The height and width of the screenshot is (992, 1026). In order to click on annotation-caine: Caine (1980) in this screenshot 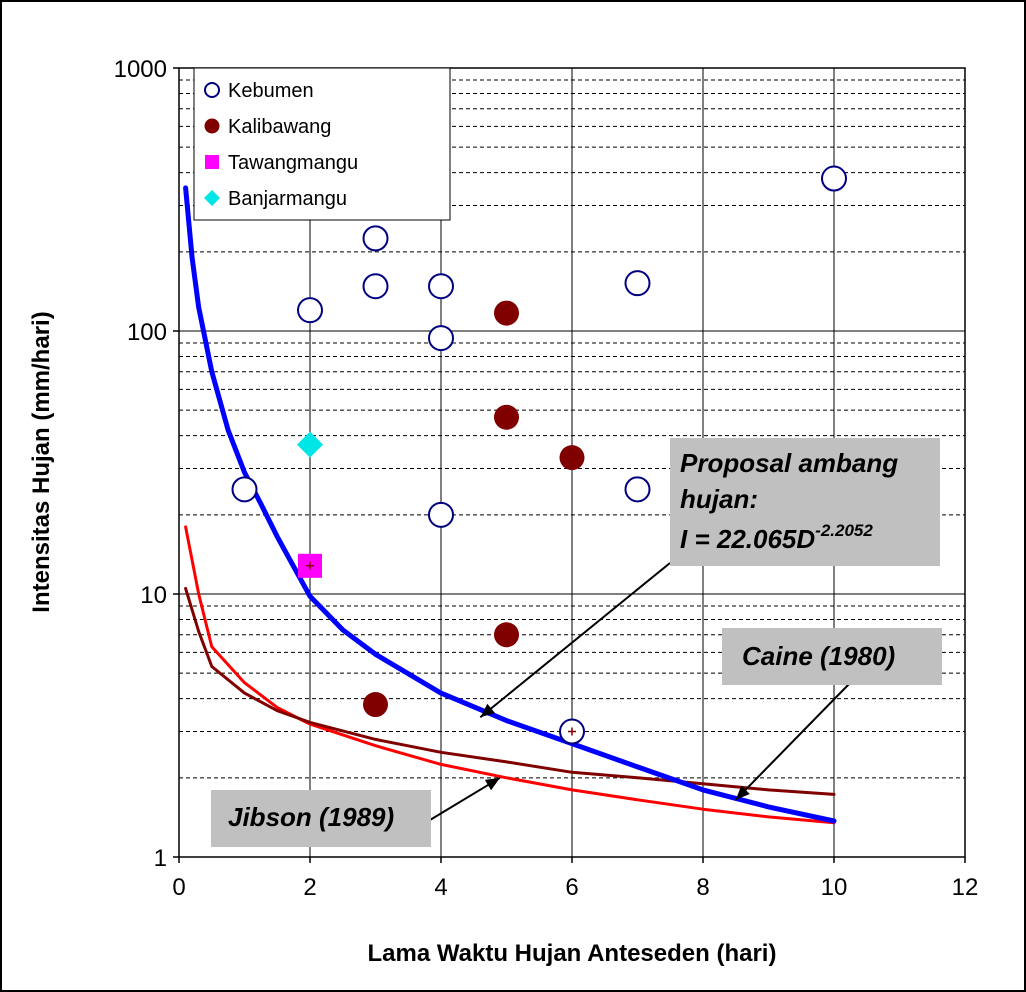, I will do `click(832, 714)`.